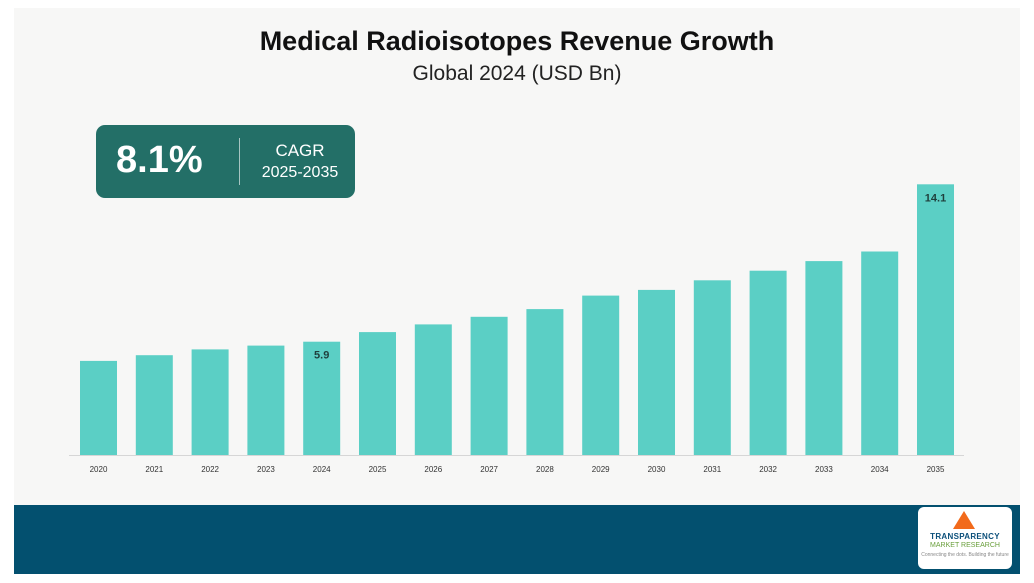 This screenshot has width=1034, height=583. I want to click on x-tick-label-2029: 2029, so click(601, 469).